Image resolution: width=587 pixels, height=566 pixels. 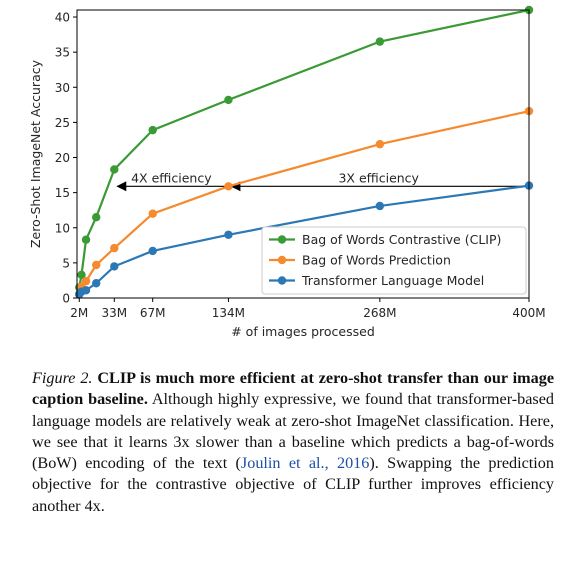 I want to click on x-tick-label: 400M, so click(x=528, y=313).